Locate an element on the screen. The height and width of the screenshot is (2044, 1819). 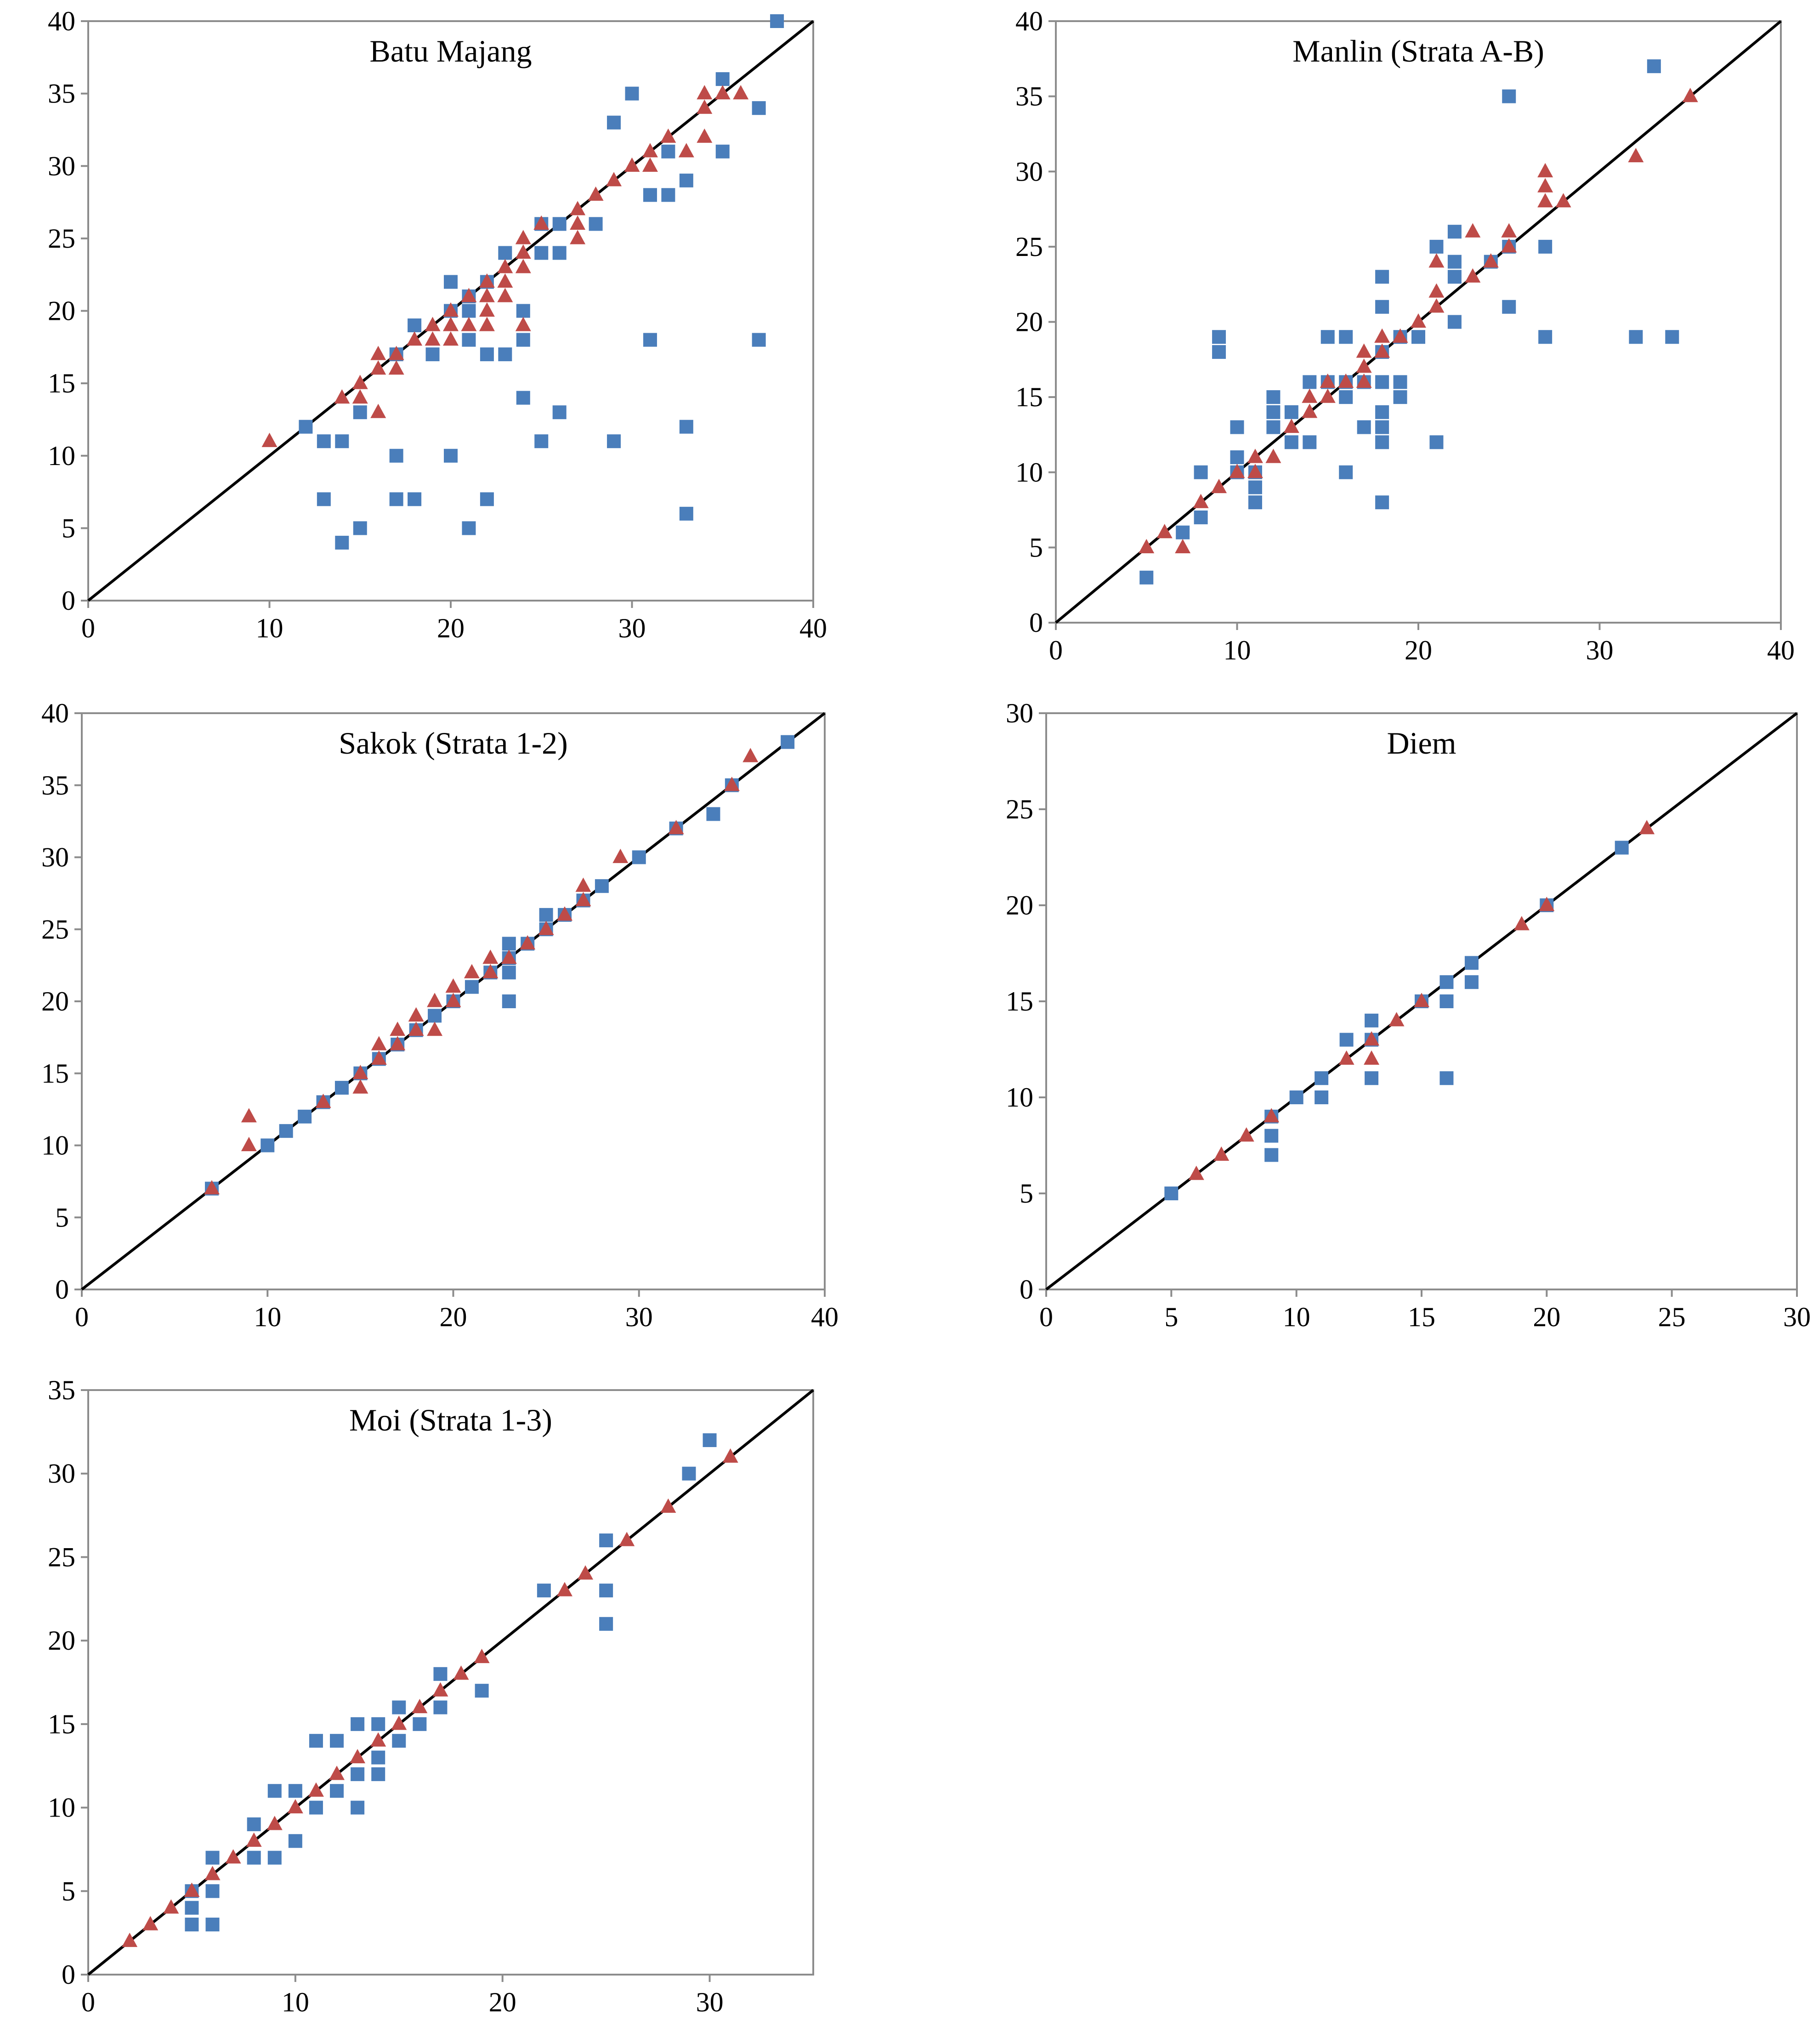
x-tick-label: 30 is located at coordinates (639, 1317).